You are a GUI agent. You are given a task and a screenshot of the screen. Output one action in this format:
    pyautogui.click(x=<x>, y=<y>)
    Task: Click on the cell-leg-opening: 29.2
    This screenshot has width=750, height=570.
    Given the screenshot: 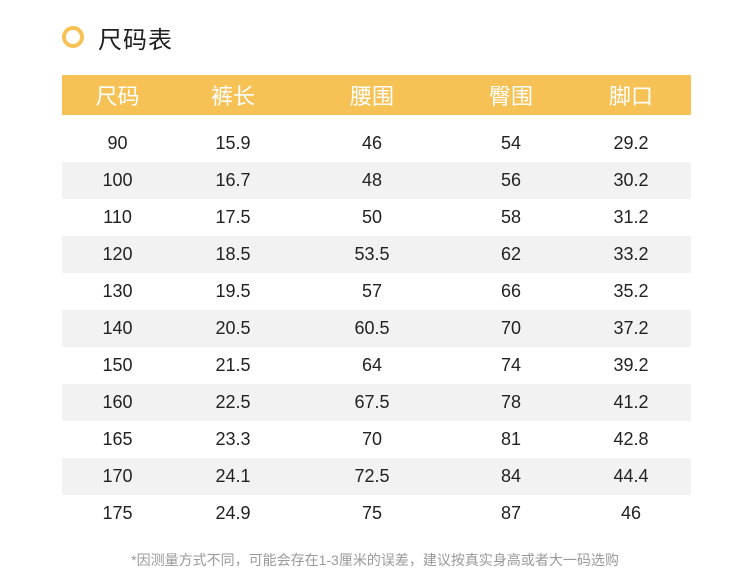 What is the action you would take?
    pyautogui.click(x=631, y=143)
    